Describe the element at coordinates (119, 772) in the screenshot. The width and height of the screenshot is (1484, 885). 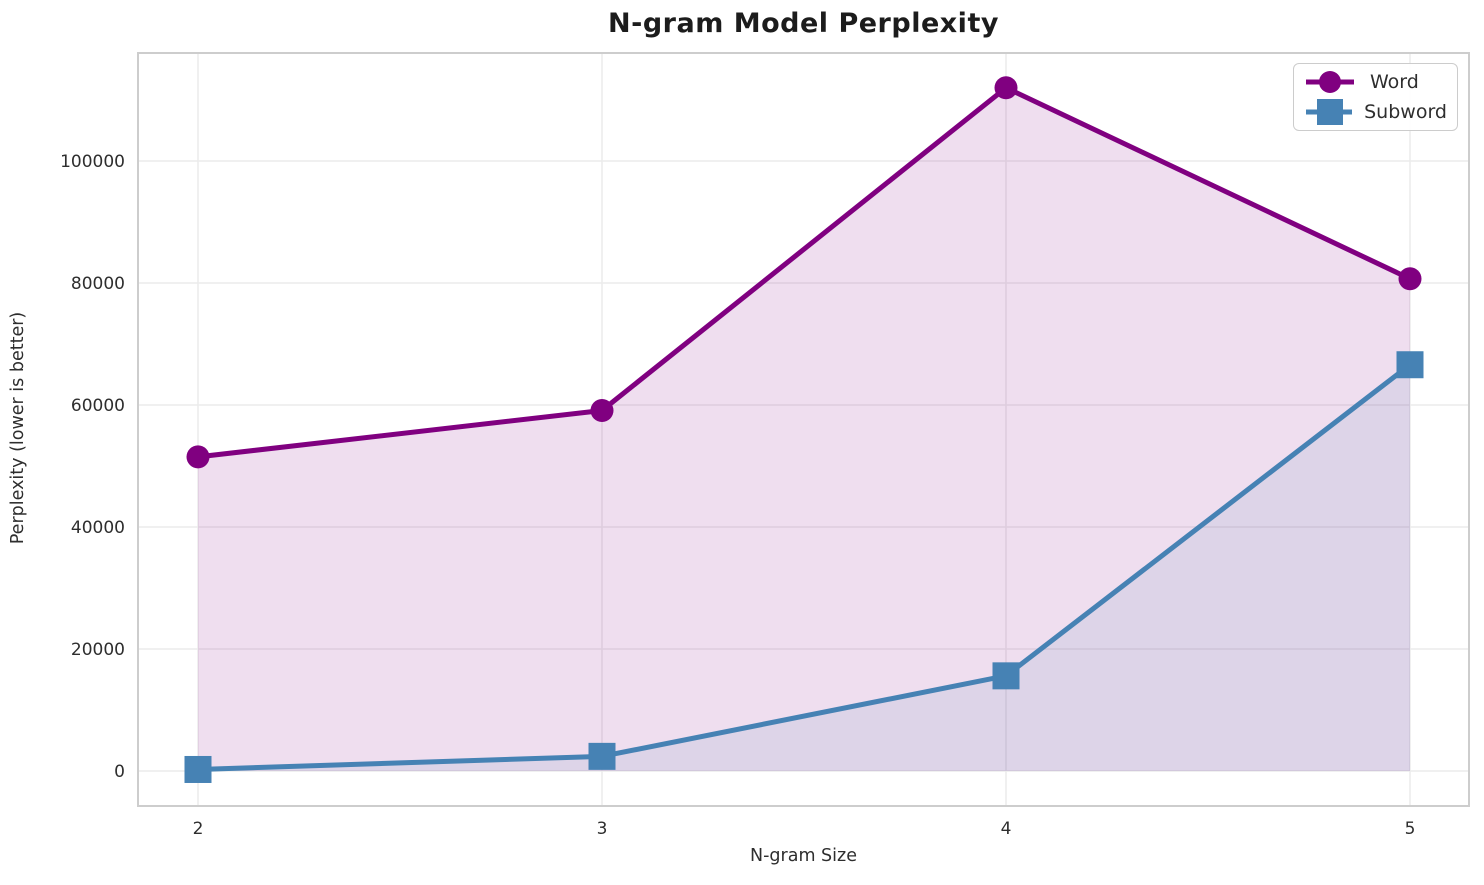
I see `y-tick-label: 0` at that location.